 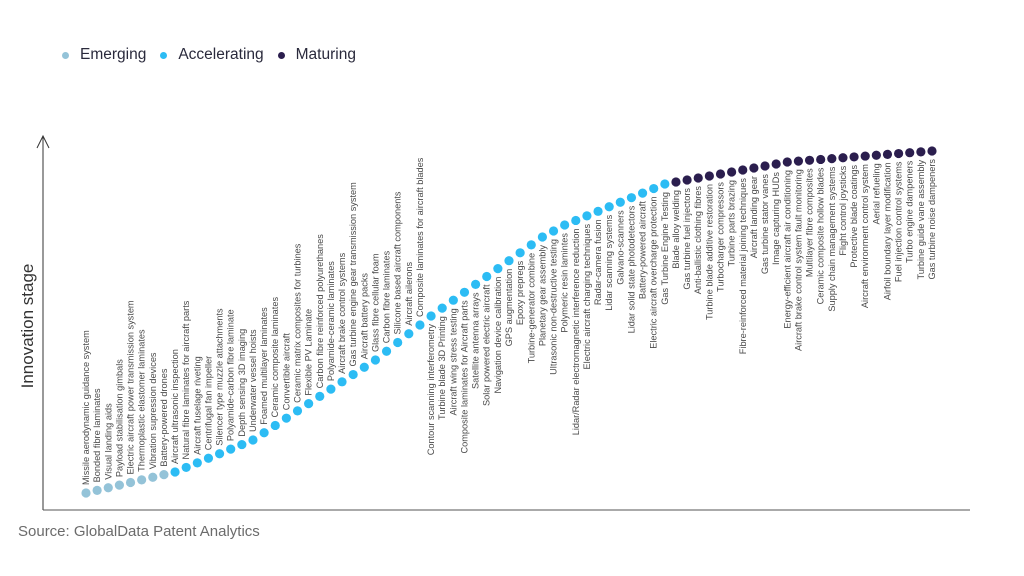 I want to click on data-label: Airfoil boundary layer modification, so click(x=887, y=231).